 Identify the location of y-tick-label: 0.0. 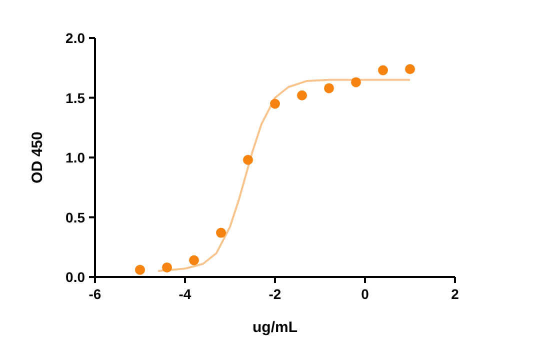
(76, 277).